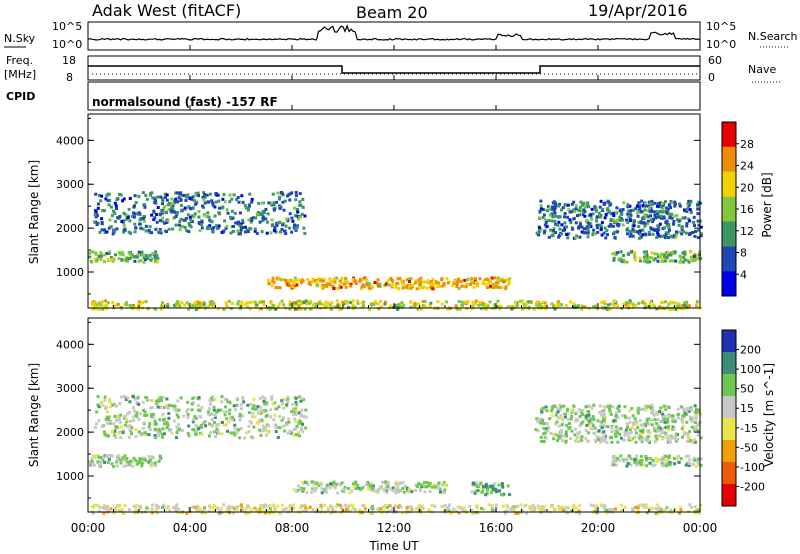  What do you see at coordinates (715, 60) in the screenshot?
I see `nave-tick-top: 60` at bounding box center [715, 60].